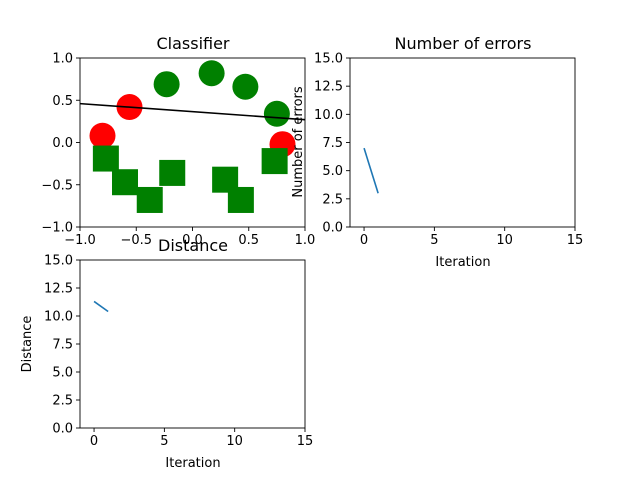 The image size is (640, 480). I want to click on distance-y-tick-label: 15.0, so click(58, 261).